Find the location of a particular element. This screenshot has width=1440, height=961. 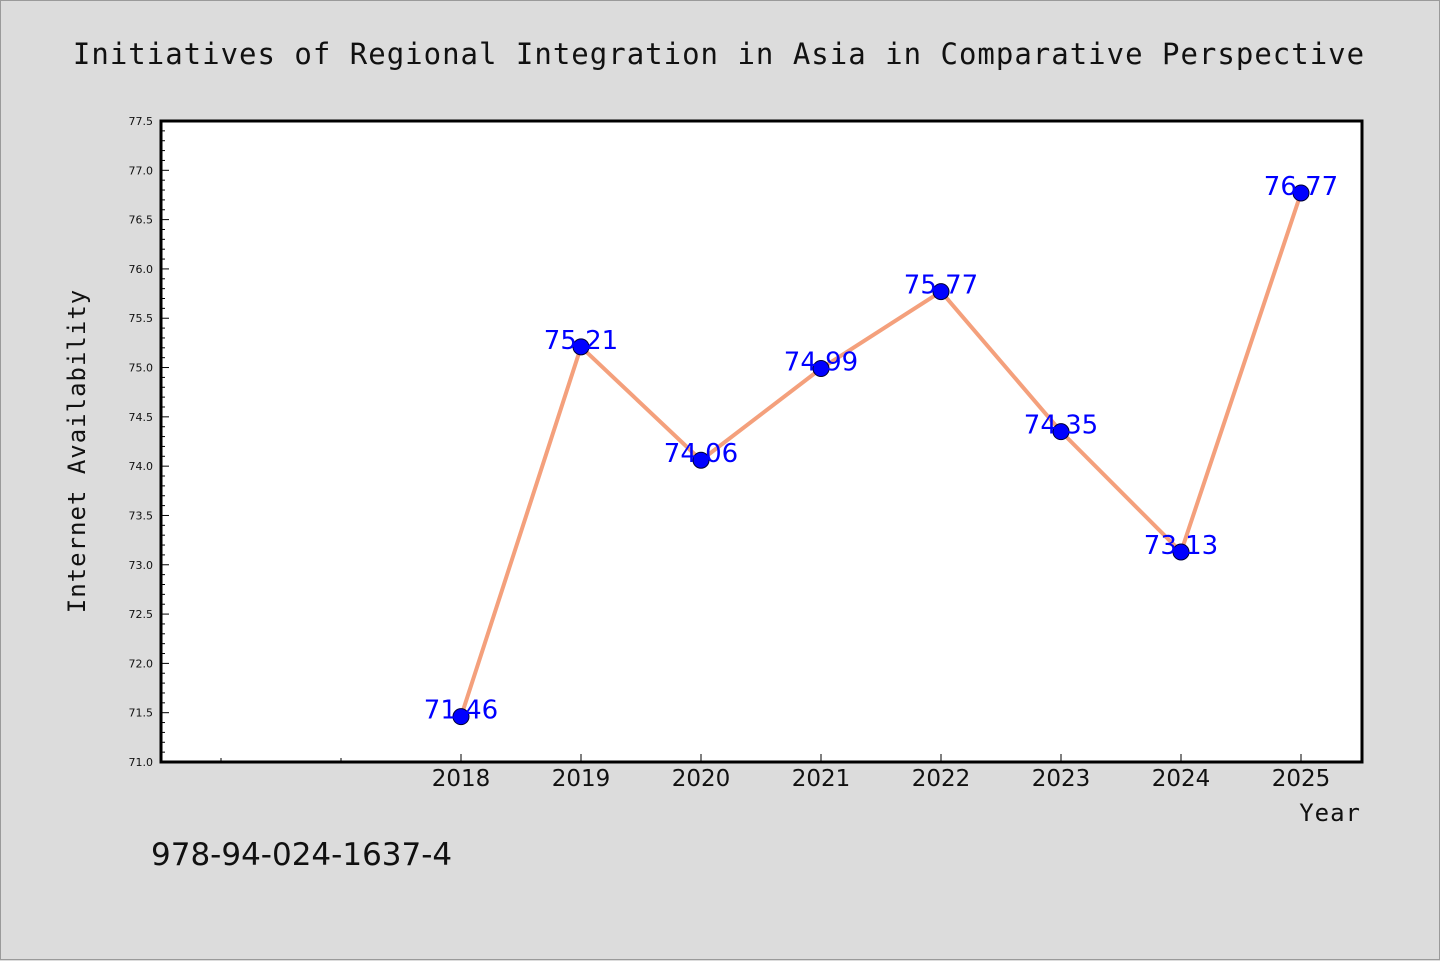

y-tick-label: 75.5 is located at coordinates (141, 318).